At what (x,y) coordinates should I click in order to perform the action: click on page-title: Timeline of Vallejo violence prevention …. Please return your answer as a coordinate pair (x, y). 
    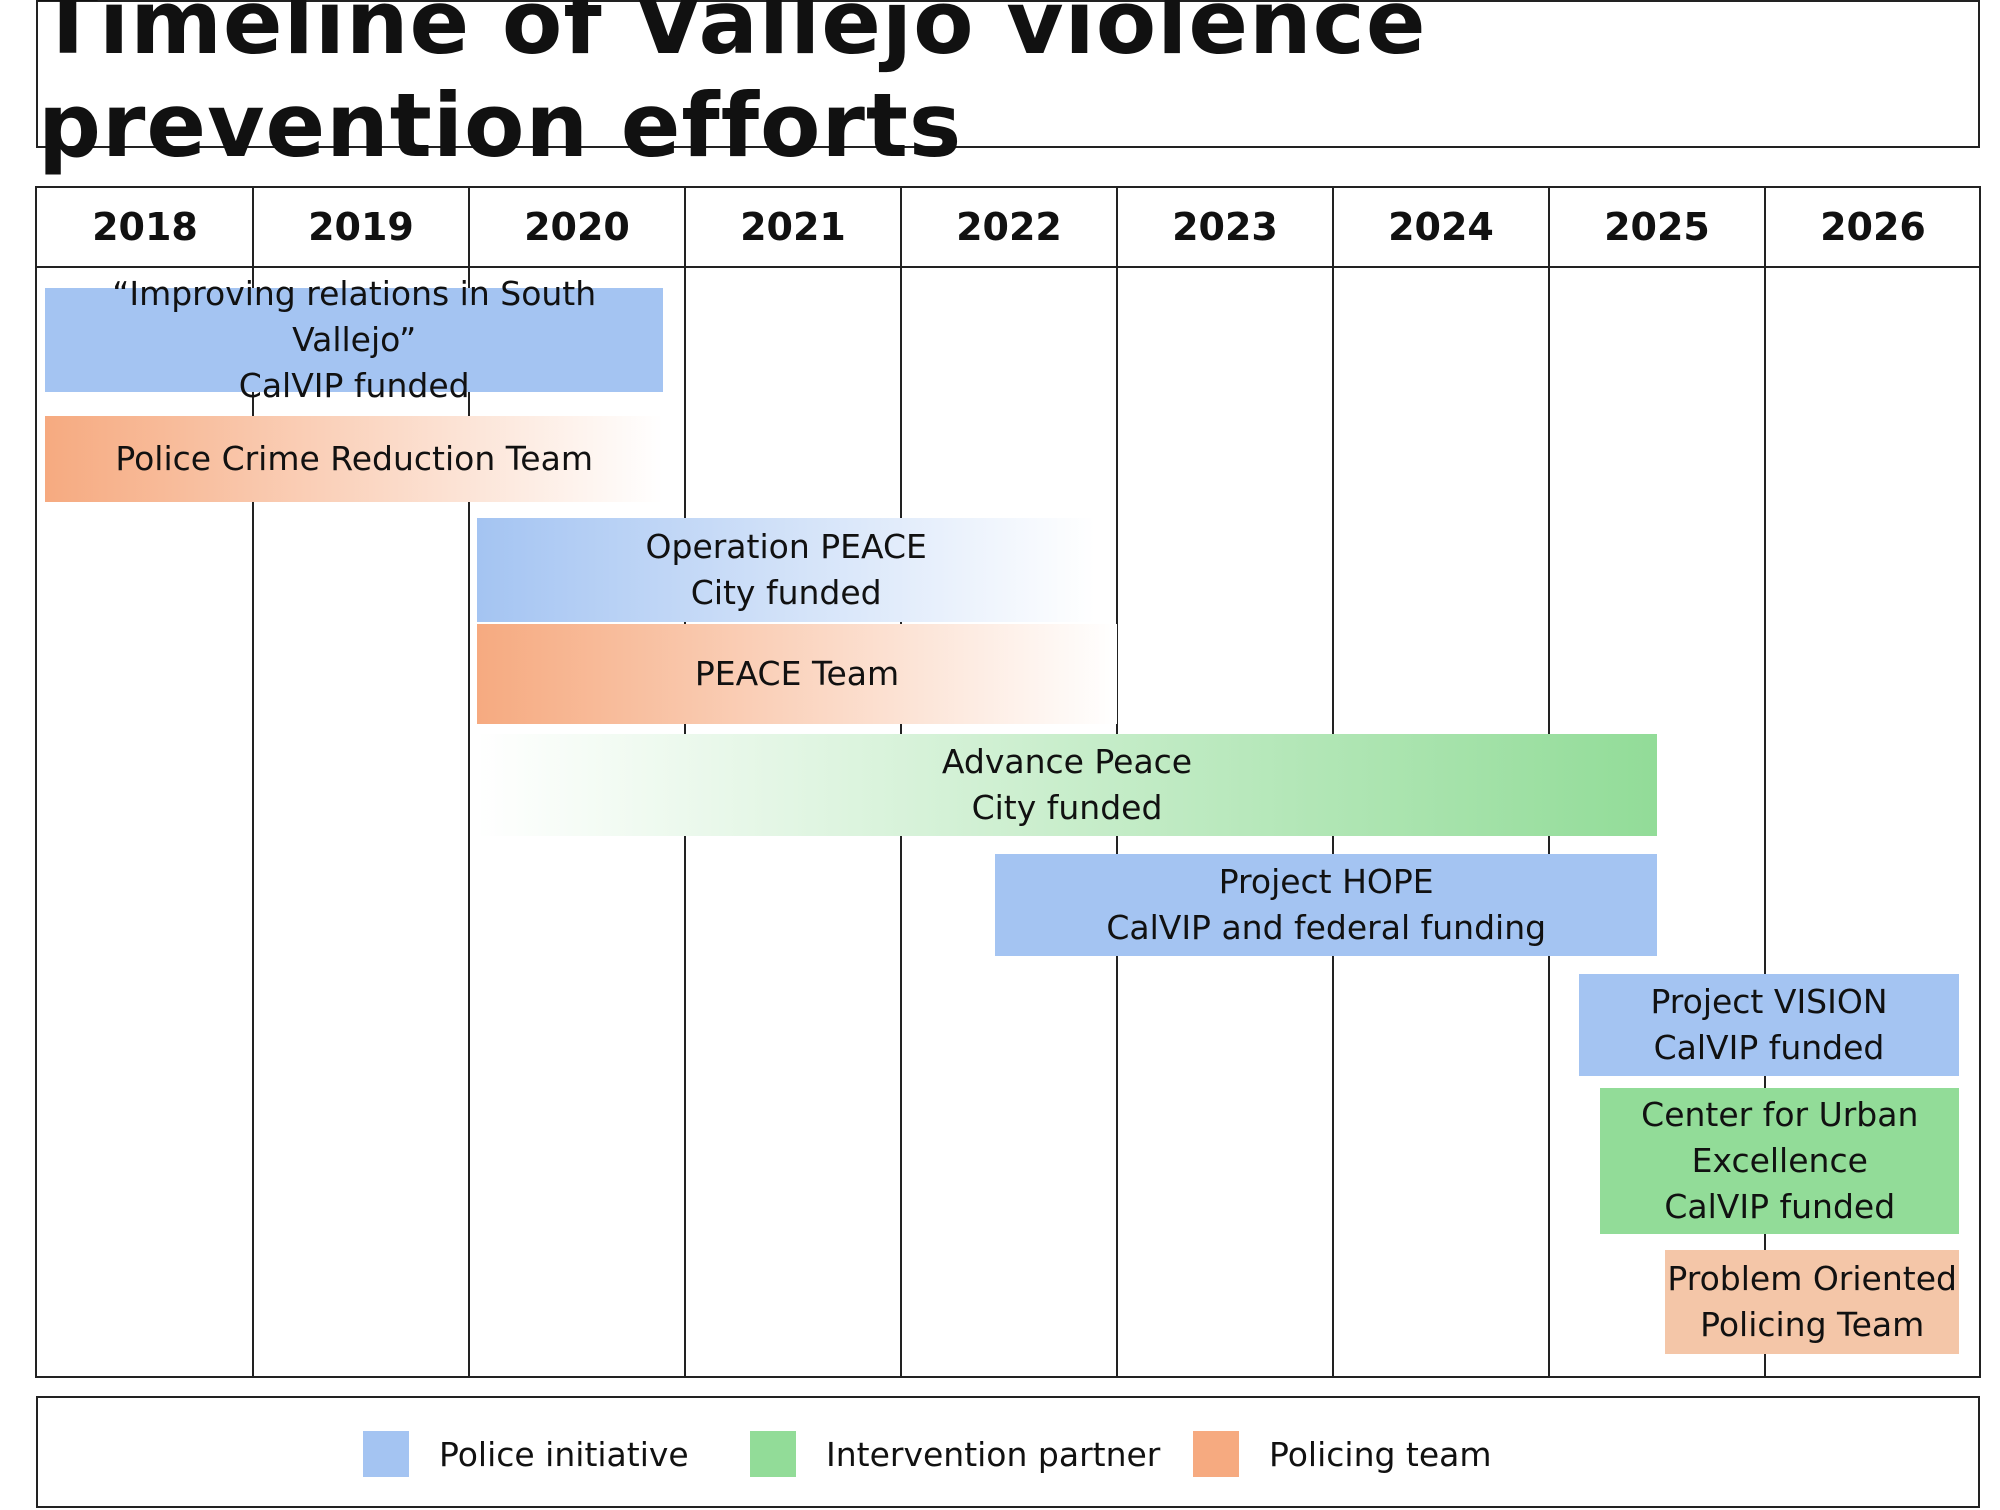
    Looking at the image, I should click on (732, 88).